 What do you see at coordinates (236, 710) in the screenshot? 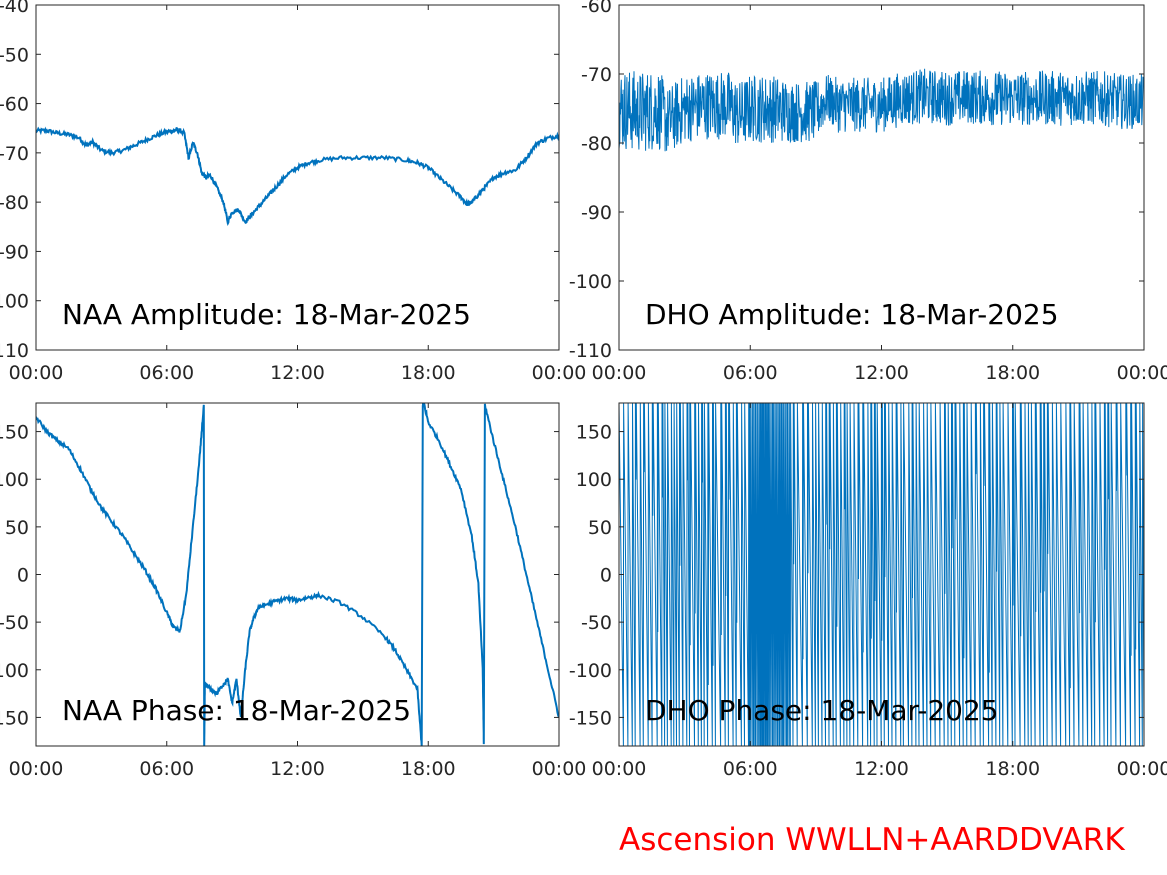
I see `chart-title: NAA Phase: 18-Mar-2025` at bounding box center [236, 710].